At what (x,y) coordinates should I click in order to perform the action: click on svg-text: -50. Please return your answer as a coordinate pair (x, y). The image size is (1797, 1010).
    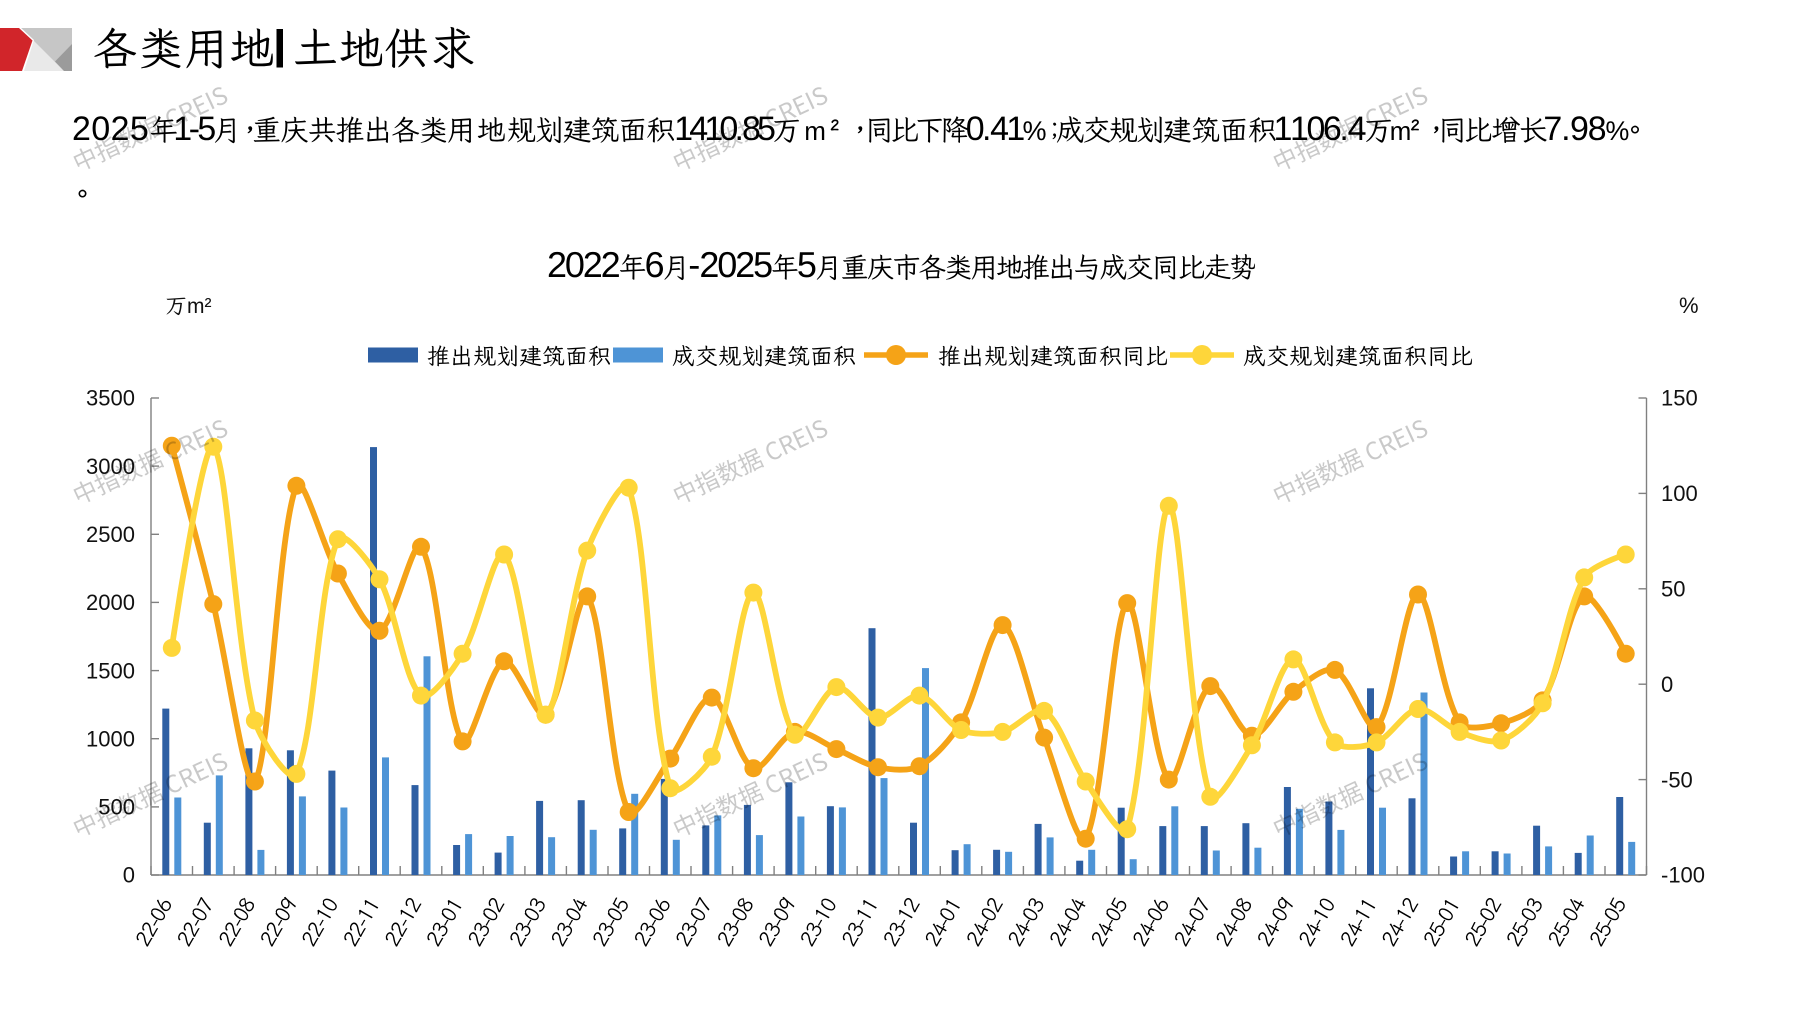
    Looking at the image, I should click on (1677, 779).